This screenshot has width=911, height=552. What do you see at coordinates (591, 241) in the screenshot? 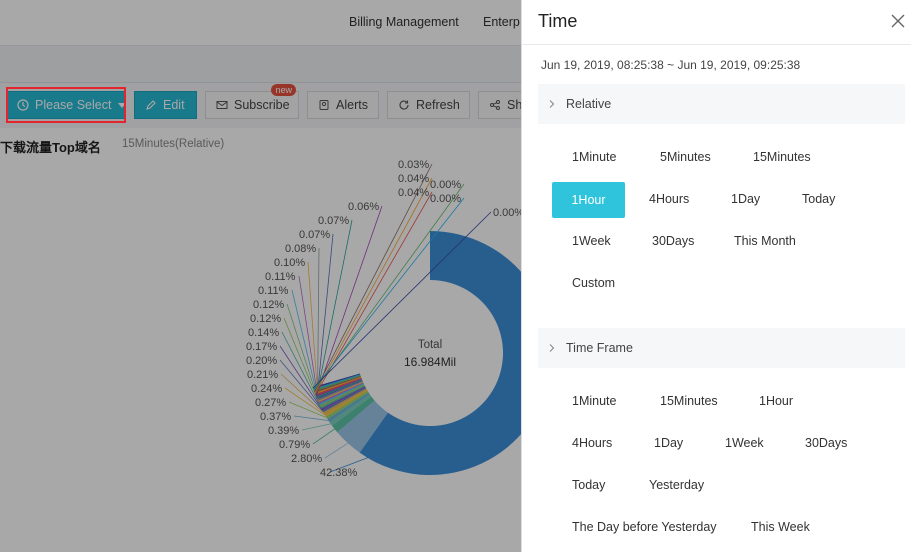
I see `relative-option-1week: 1Week` at bounding box center [591, 241].